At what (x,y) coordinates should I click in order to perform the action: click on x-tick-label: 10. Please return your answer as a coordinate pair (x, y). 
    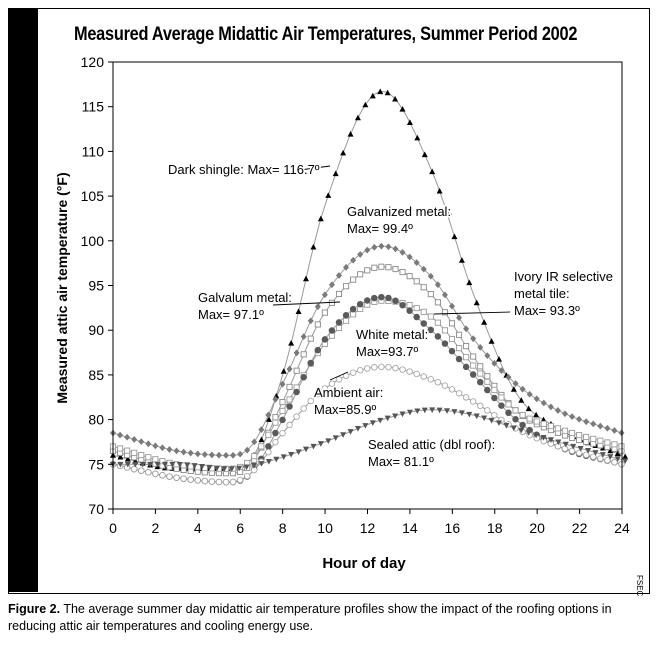
    Looking at the image, I should click on (325, 528).